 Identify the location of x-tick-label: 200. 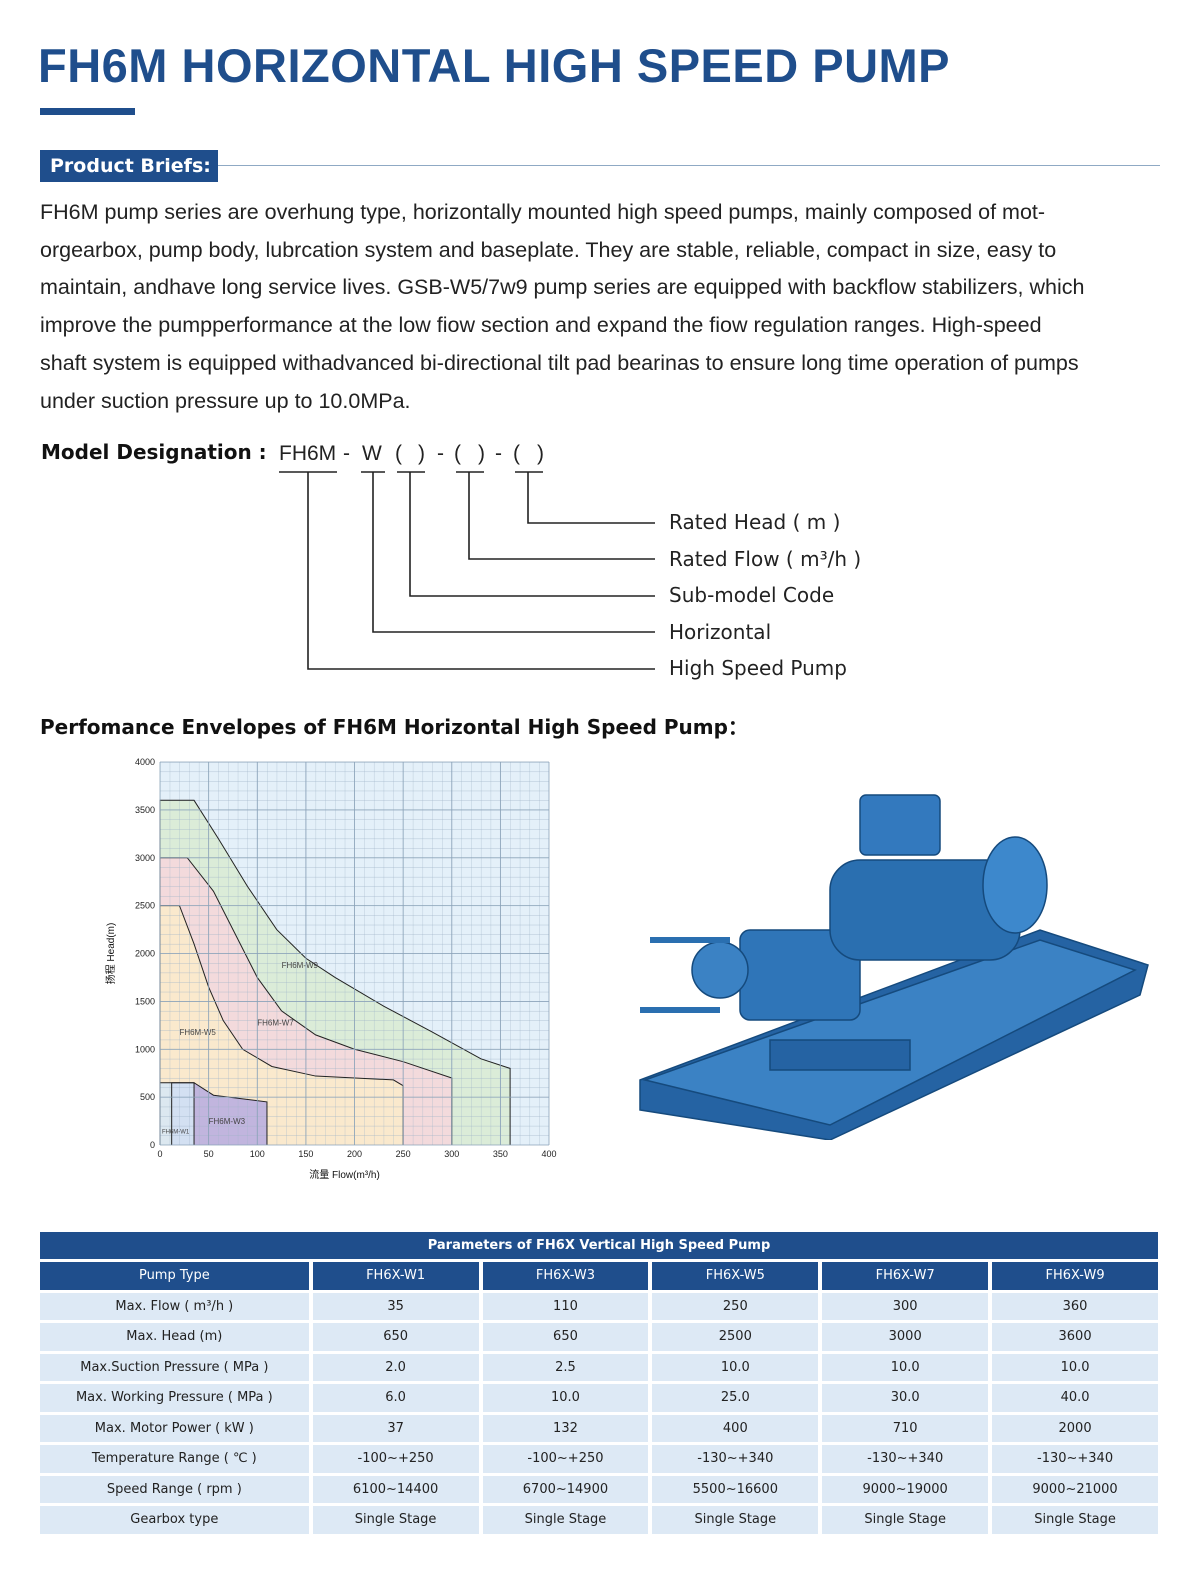
(354, 1154).